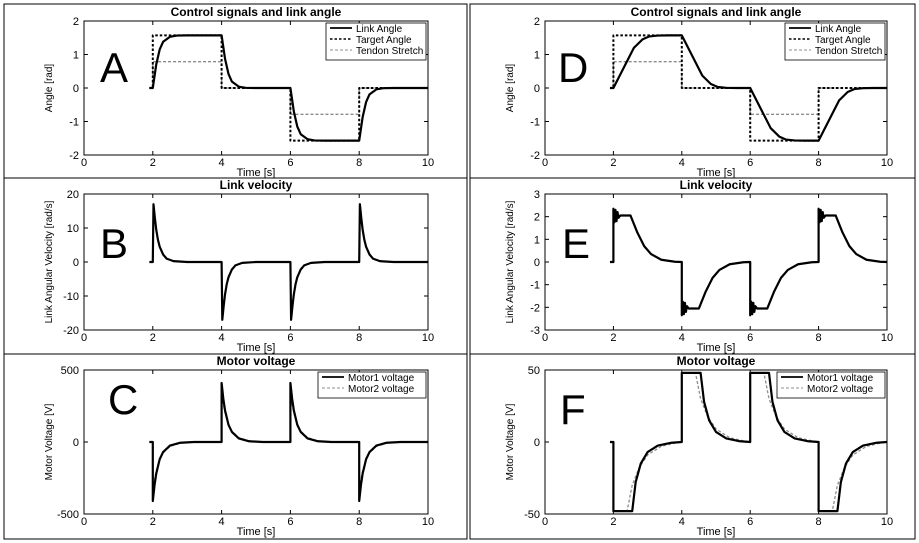 Image resolution: width=919 pixels, height=543 pixels. What do you see at coordinates (73, 195) in the screenshot?
I see `y-tick-label: 20` at bounding box center [73, 195].